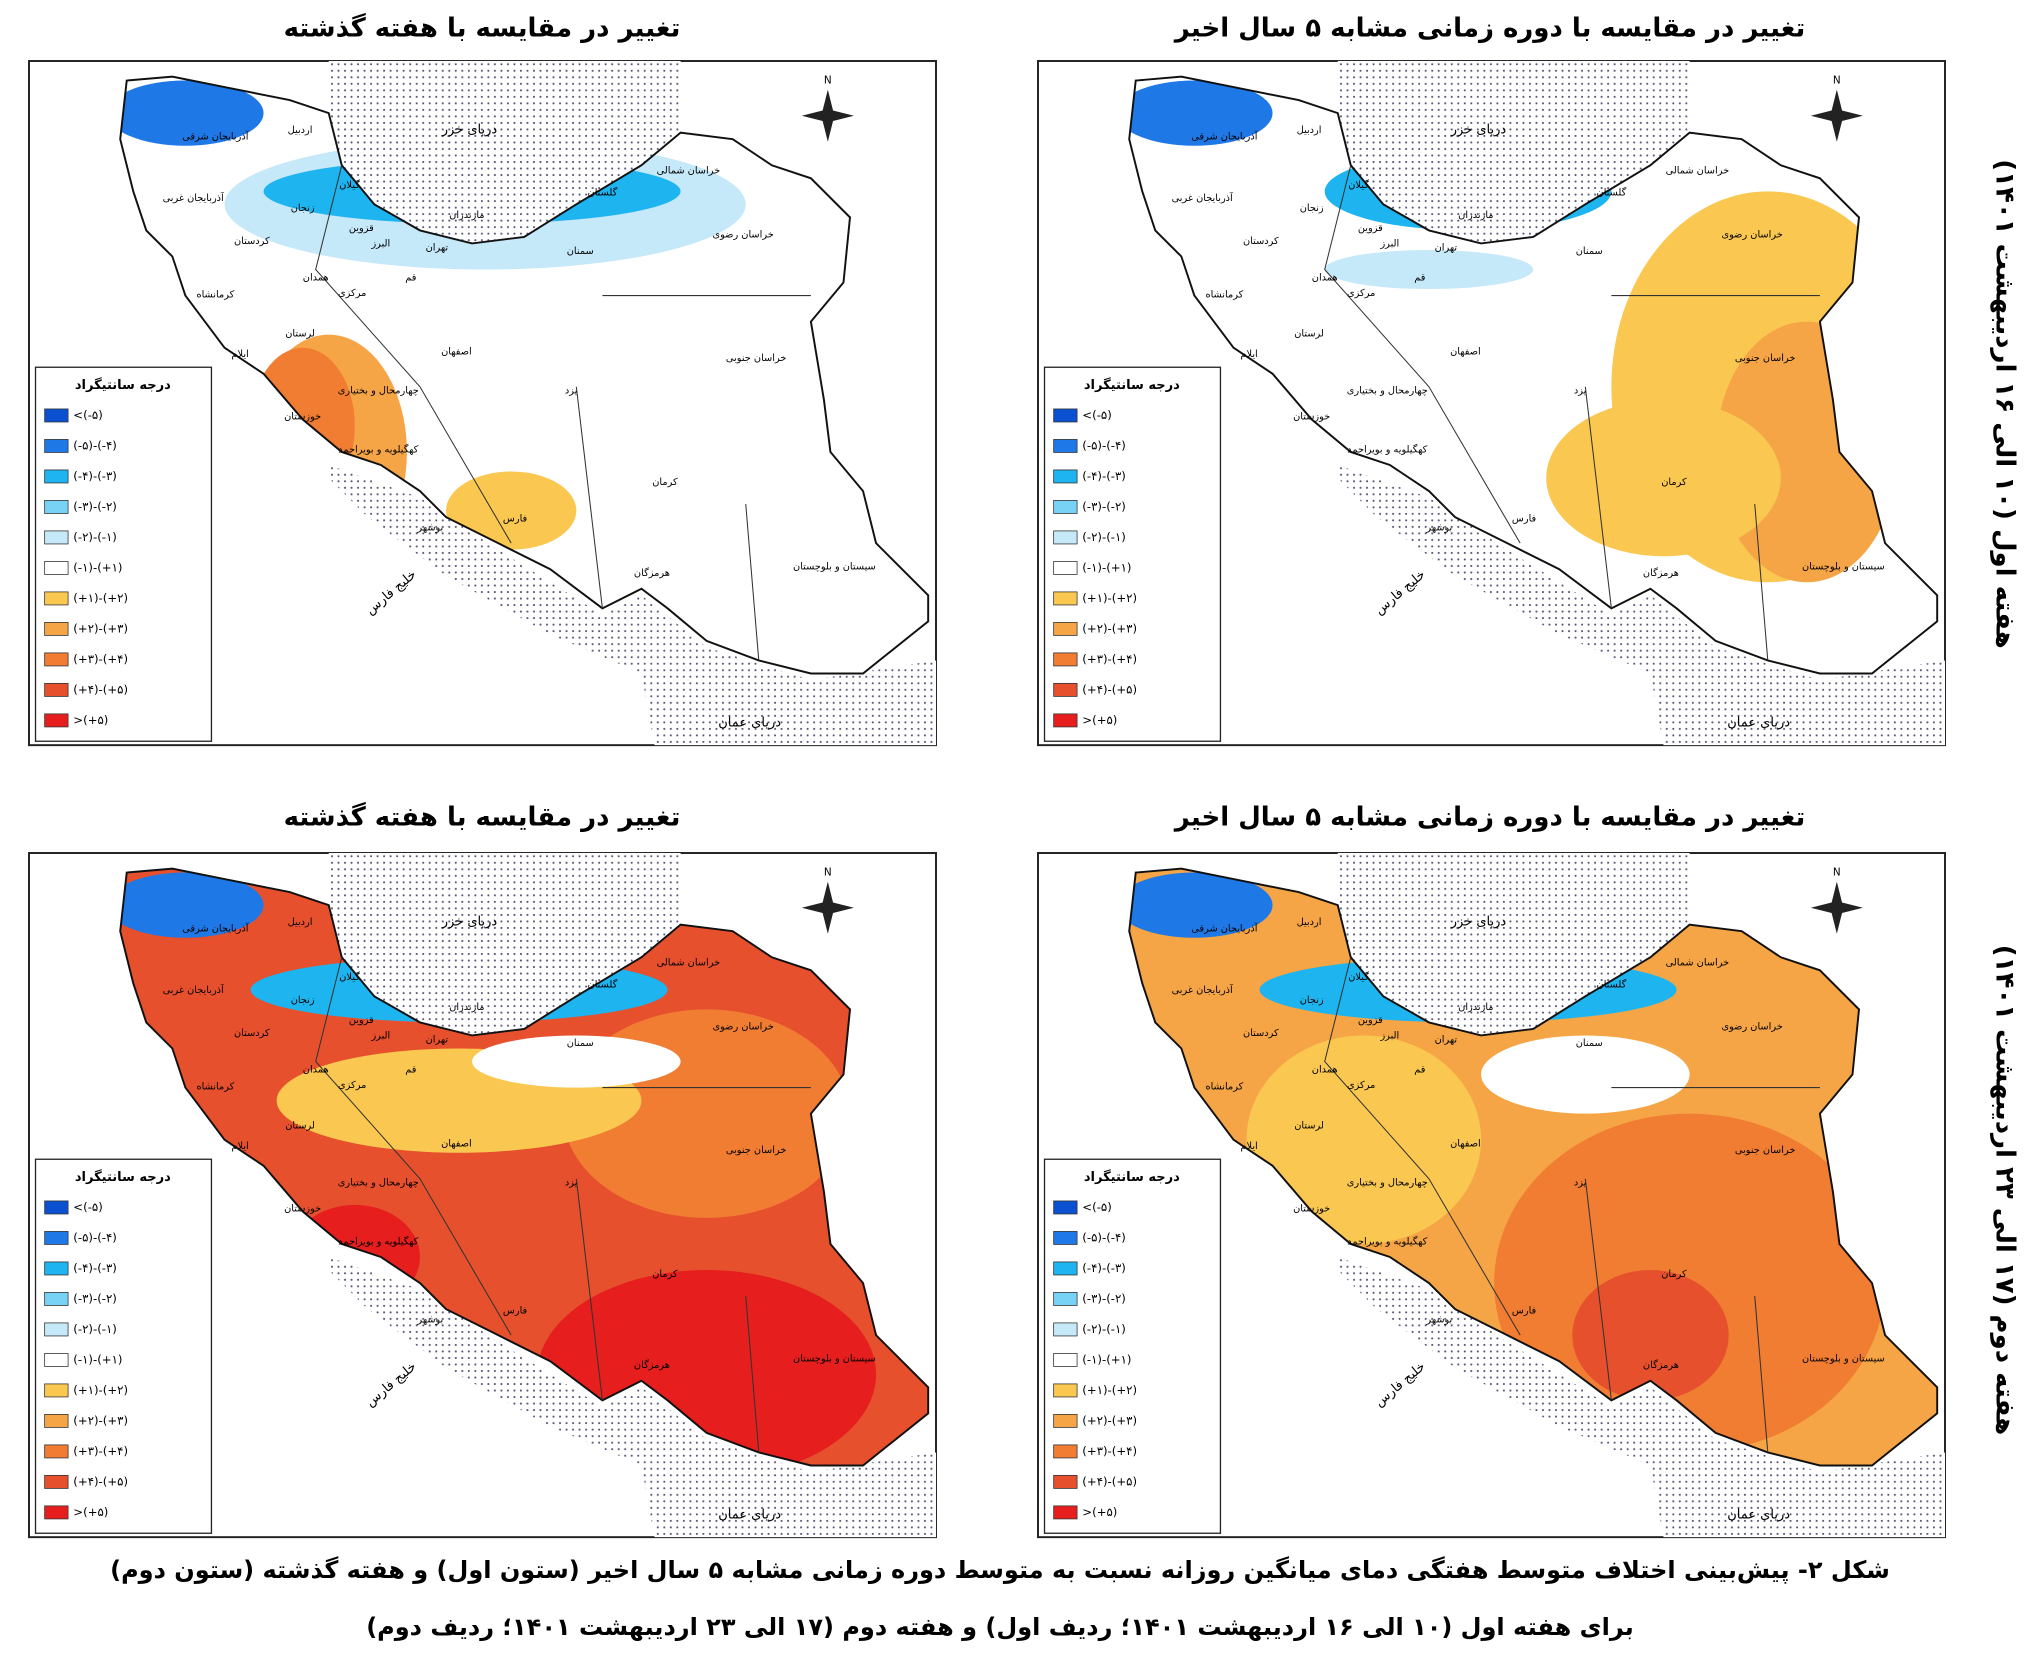  I want to click on sea-label: دریای عمان, so click(1758, 1515).